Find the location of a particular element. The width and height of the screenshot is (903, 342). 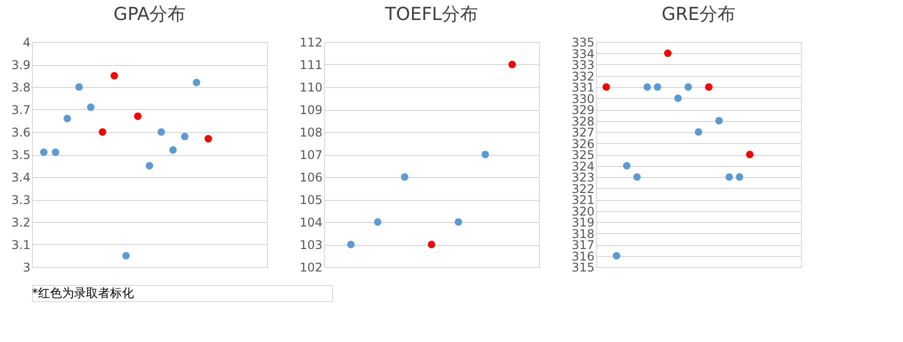

y-tick-label: 323 is located at coordinates (583, 177).